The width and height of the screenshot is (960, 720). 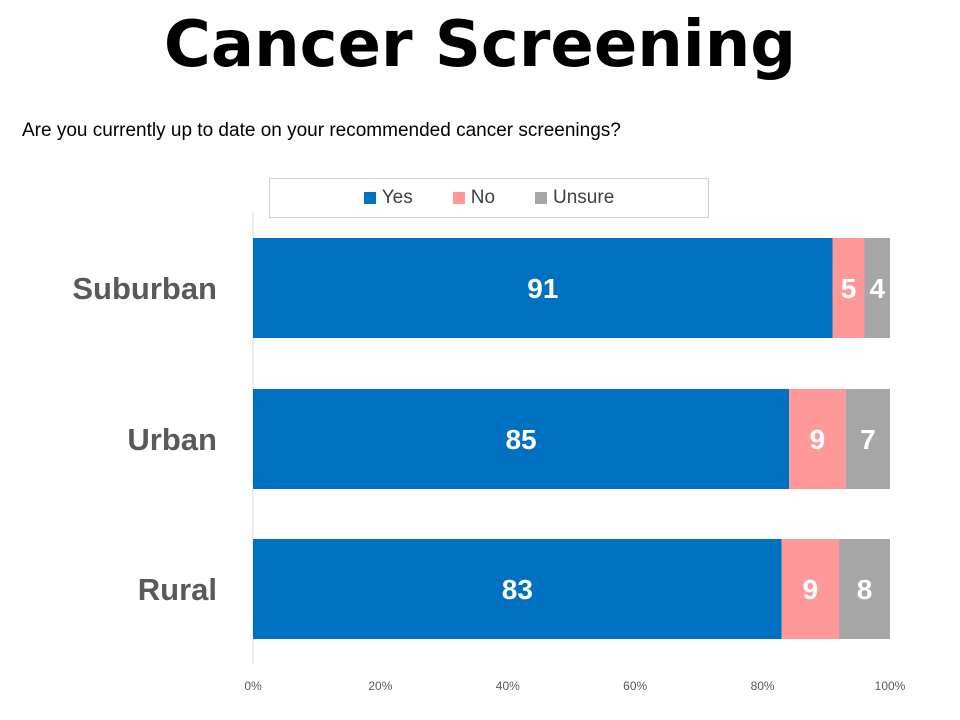 I want to click on data-label: 4, so click(x=877, y=288).